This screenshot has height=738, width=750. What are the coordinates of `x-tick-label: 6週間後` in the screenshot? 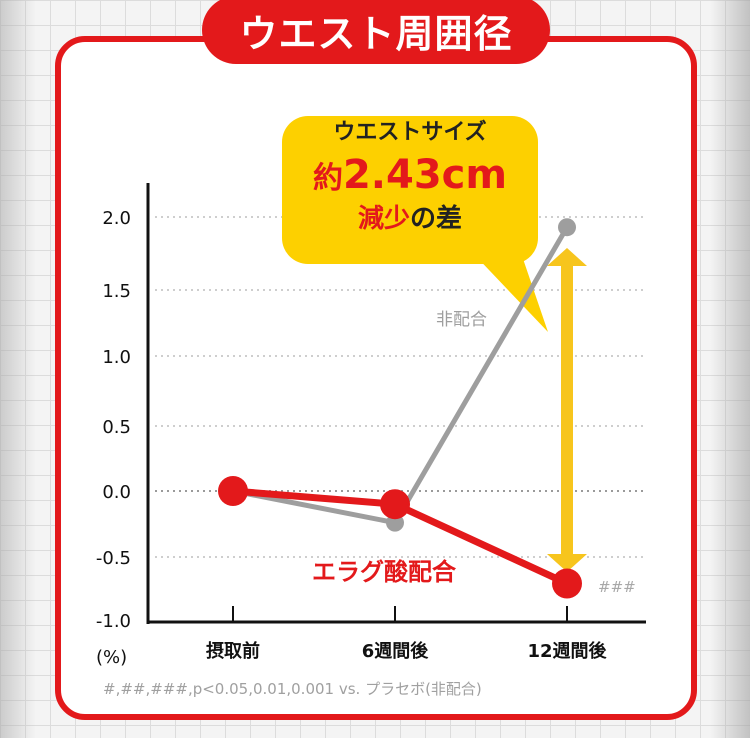 It's located at (396, 651).